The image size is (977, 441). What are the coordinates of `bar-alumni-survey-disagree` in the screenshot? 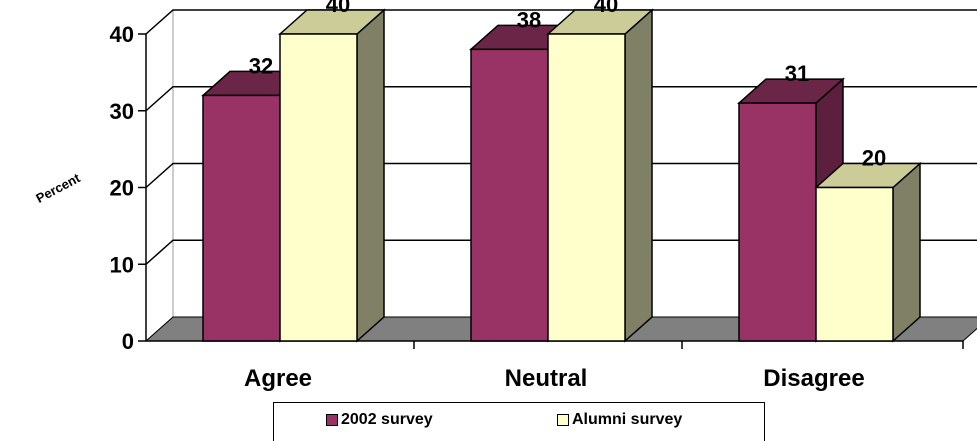 It's located at (868, 252).